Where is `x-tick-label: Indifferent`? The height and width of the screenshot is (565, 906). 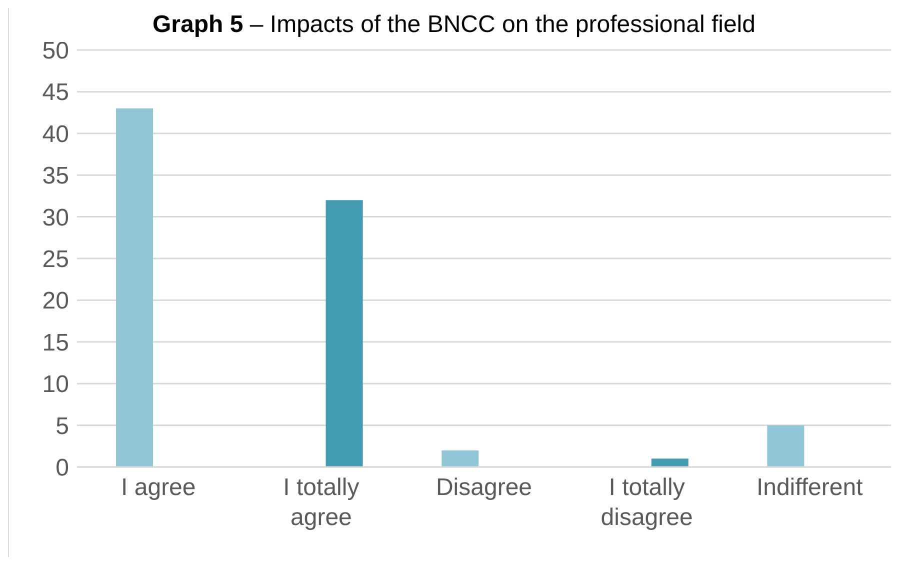
x-tick-label: Indifferent is located at coordinates (810, 487).